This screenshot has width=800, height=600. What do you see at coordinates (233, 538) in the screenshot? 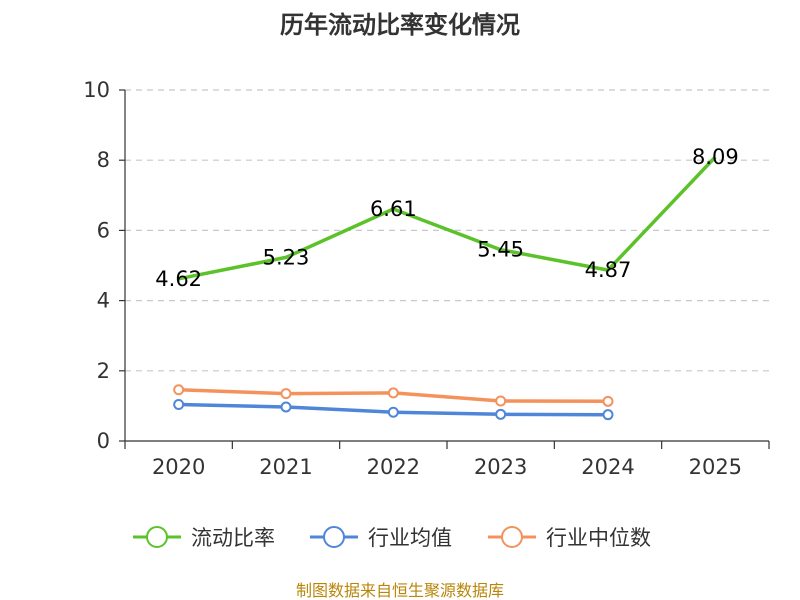
I see `legend-label: 流动比率` at bounding box center [233, 538].